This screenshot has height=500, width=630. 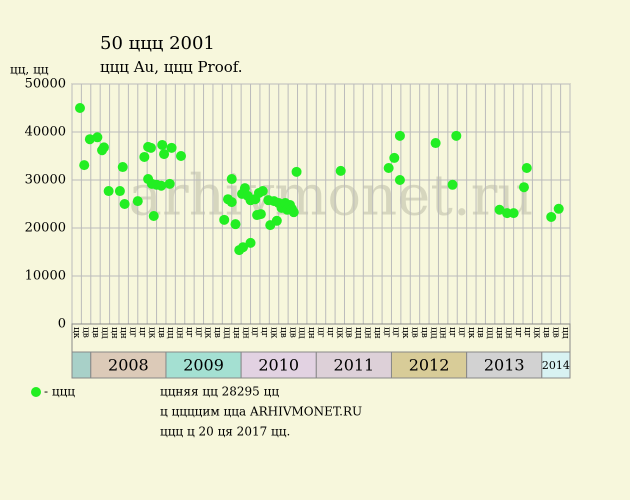 I want to click on chart-title: 50 ццц 2001, so click(x=157, y=43).